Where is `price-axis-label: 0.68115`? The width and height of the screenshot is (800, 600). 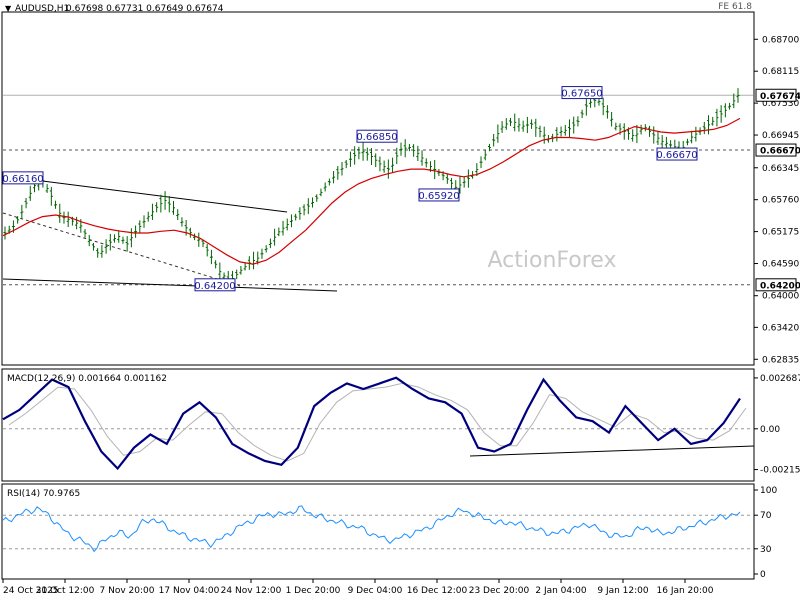 price-axis-label: 0.68115 is located at coordinates (780, 72).